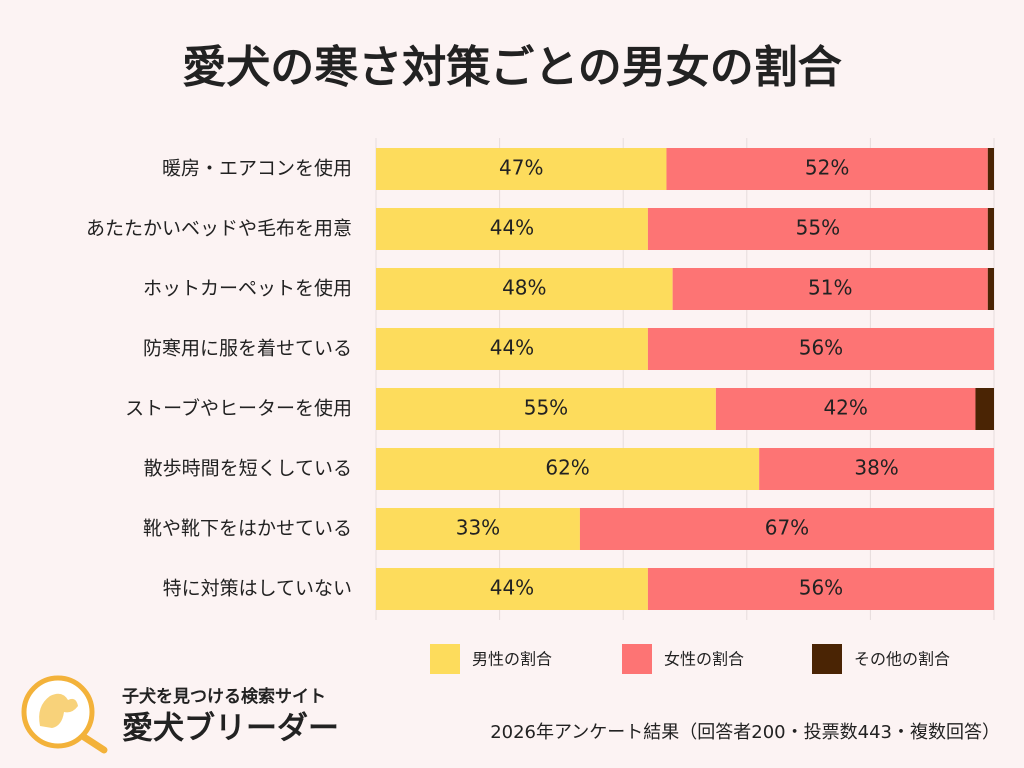  I want to click on y-tick-label: ホットカーペットを使用, so click(247, 289).